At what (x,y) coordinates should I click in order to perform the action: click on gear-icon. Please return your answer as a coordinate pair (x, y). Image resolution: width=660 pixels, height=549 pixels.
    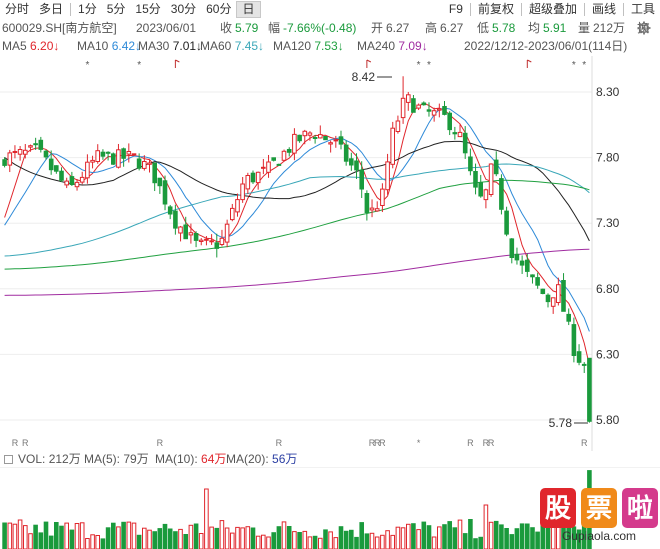
    Looking at the image, I should click on (644, 28).